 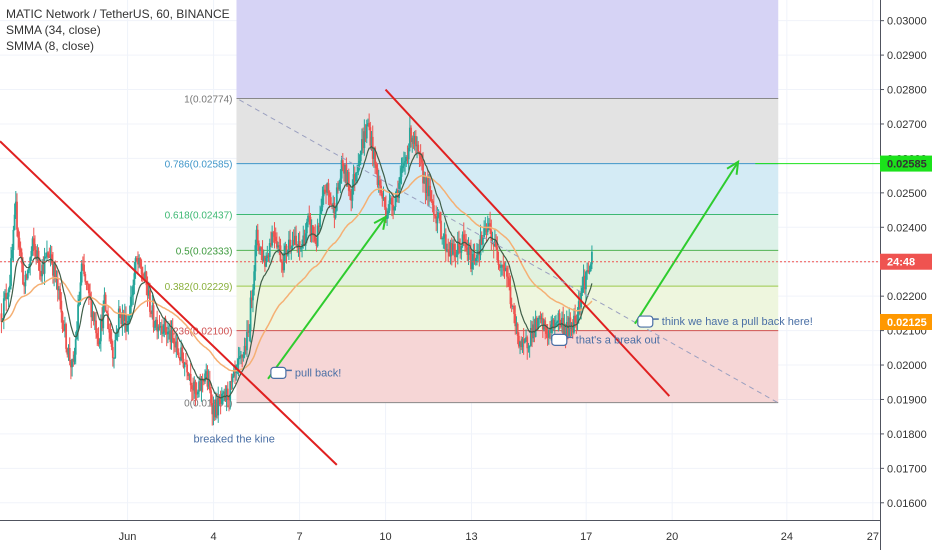 What do you see at coordinates (901, 263) in the screenshot?
I see `price-level-label-1: 24:48` at bounding box center [901, 263].